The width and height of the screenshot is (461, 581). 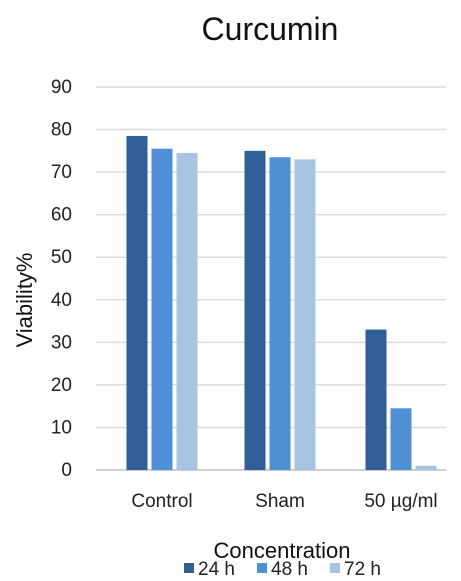 What do you see at coordinates (61, 342) in the screenshot?
I see `y-tick-label: 30` at bounding box center [61, 342].